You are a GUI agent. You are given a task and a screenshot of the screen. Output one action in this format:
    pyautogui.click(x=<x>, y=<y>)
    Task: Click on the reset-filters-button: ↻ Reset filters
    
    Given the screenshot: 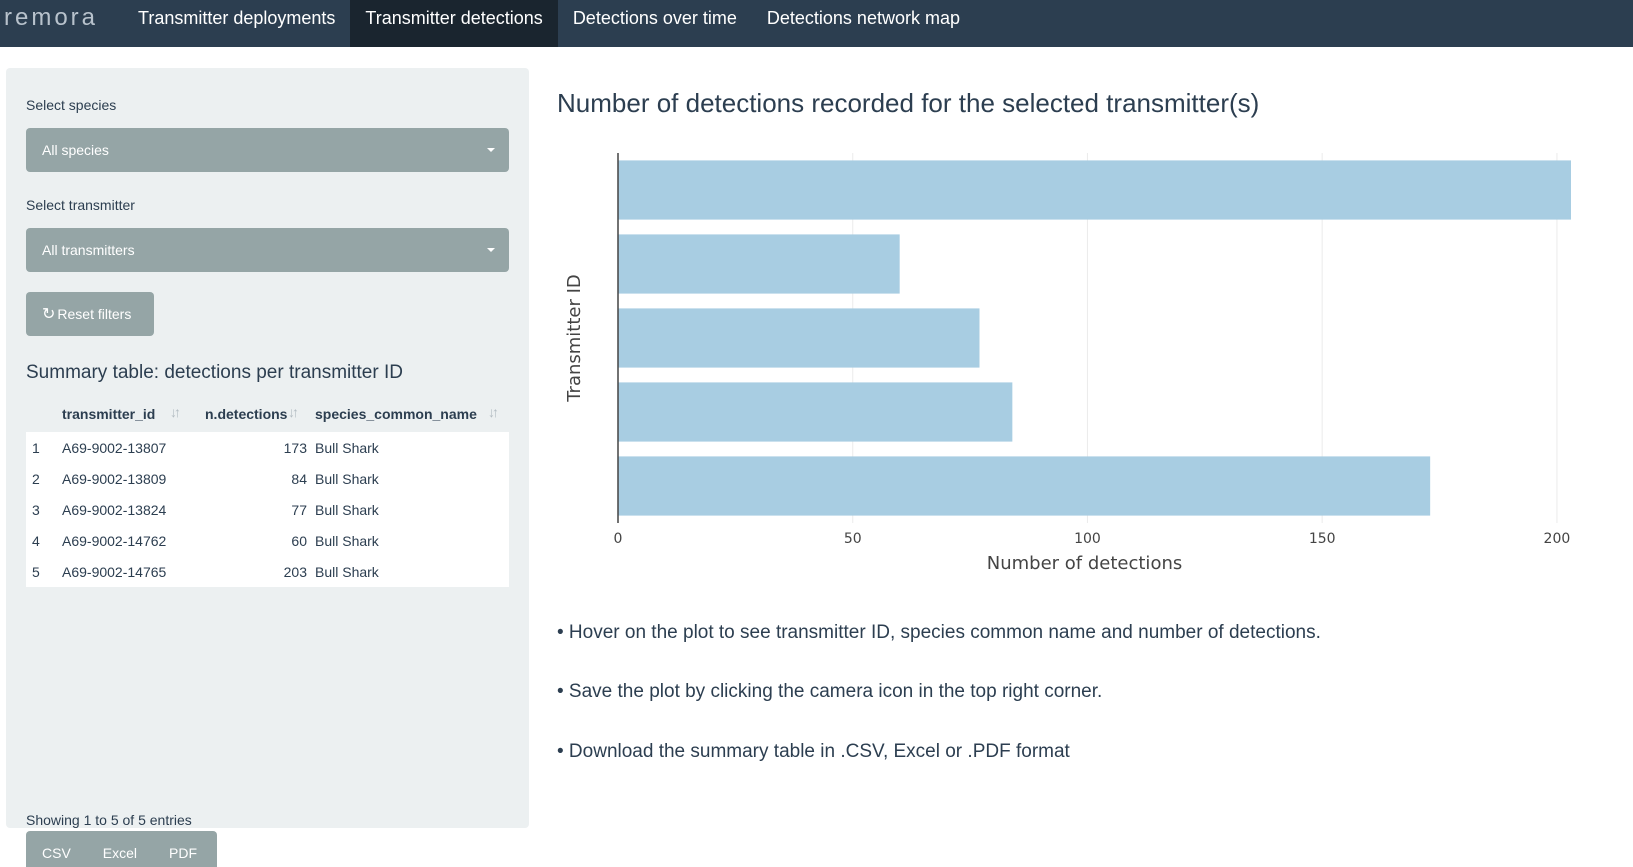 What is the action you would take?
    pyautogui.click(x=90, y=314)
    